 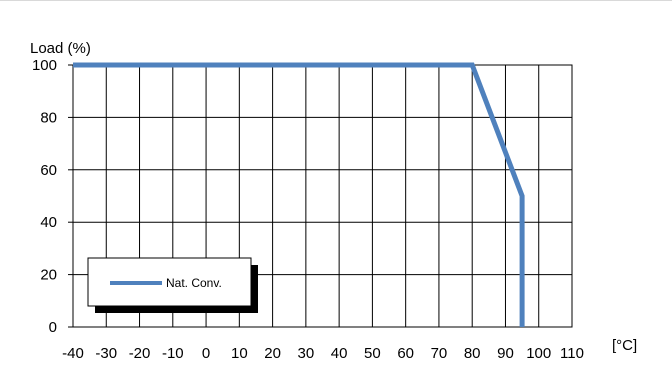 I want to click on x-tick-label: 20, so click(x=272, y=353).